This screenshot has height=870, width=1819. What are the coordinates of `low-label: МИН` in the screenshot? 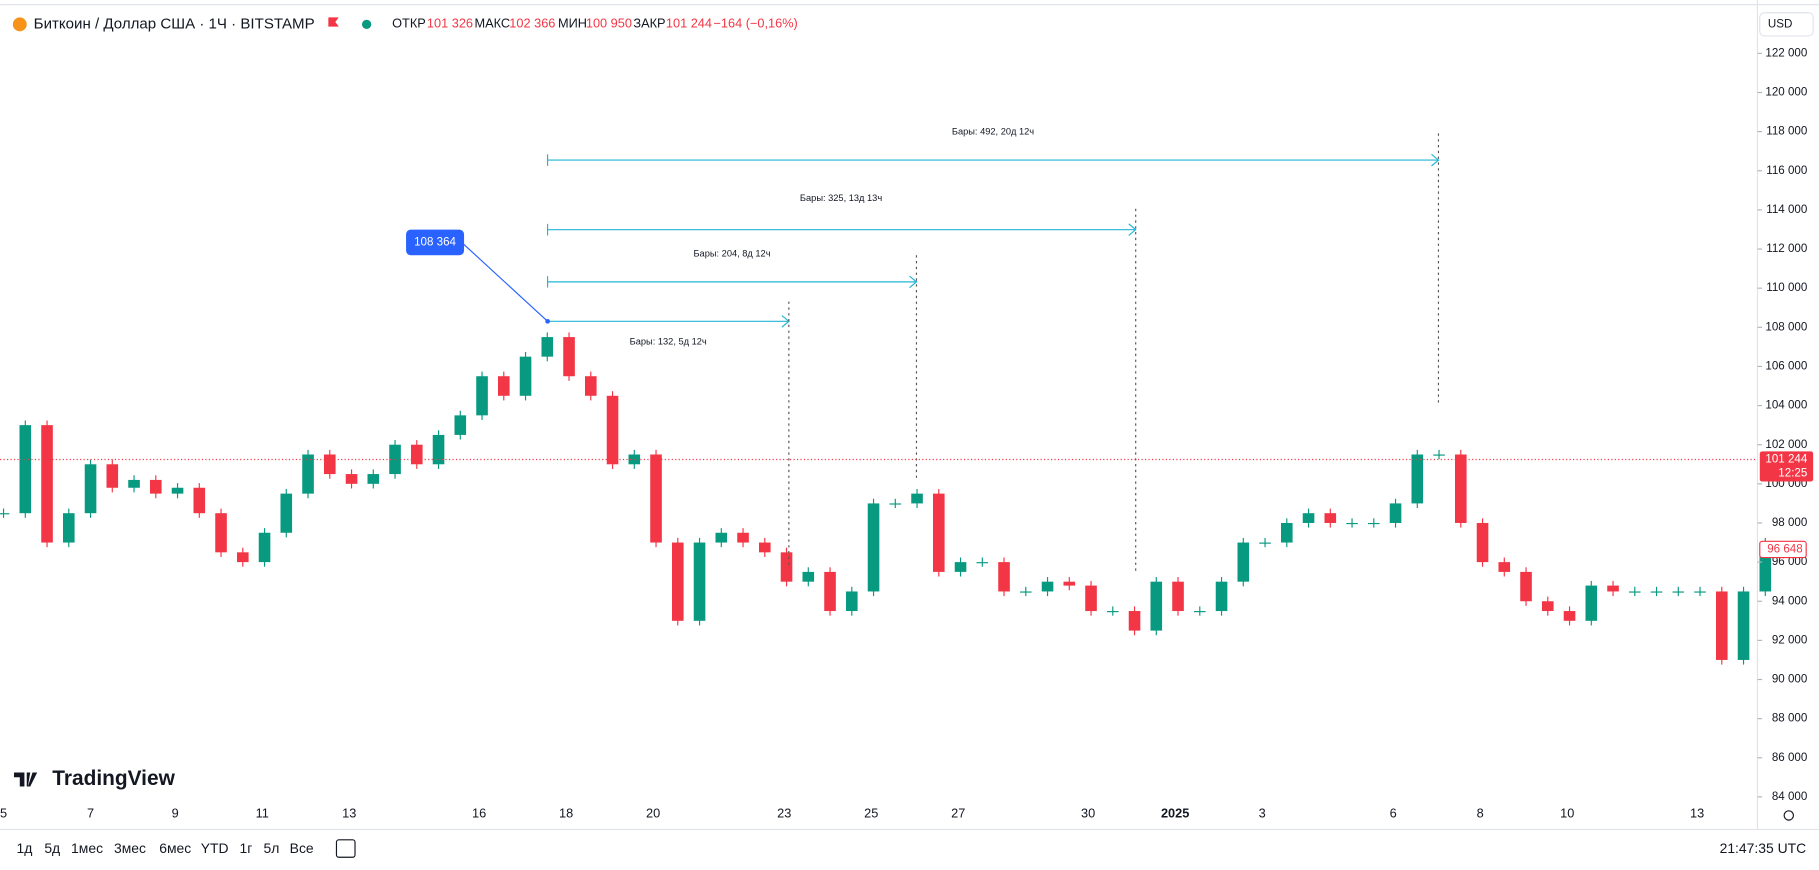 It's located at (572, 23).